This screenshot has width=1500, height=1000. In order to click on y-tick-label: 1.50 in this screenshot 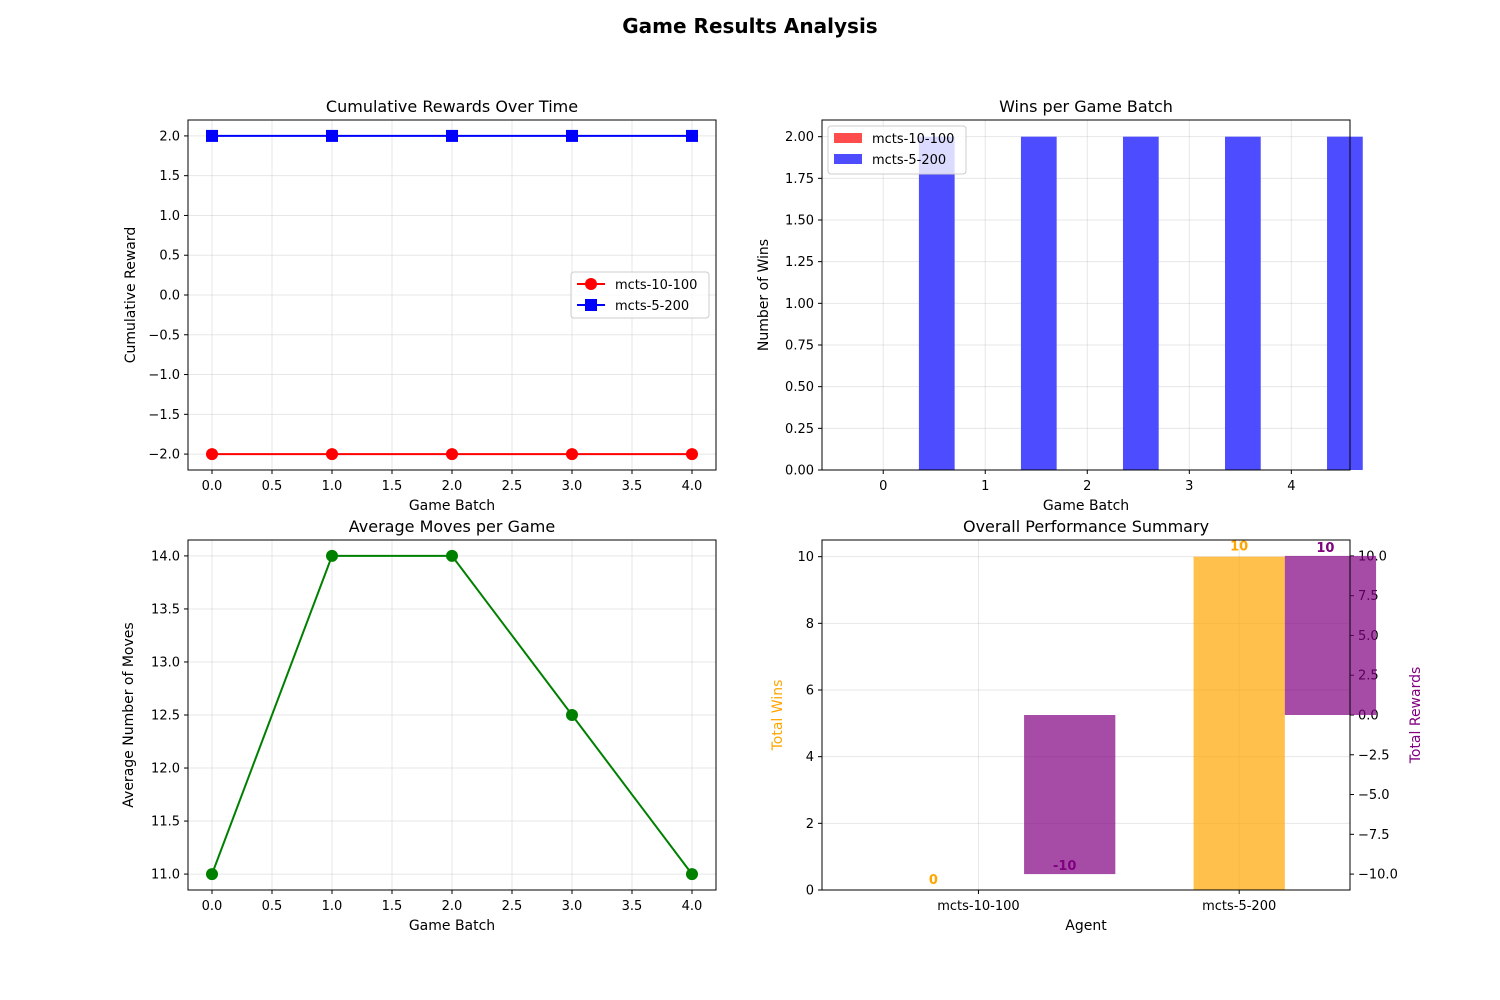, I will do `click(799, 221)`.